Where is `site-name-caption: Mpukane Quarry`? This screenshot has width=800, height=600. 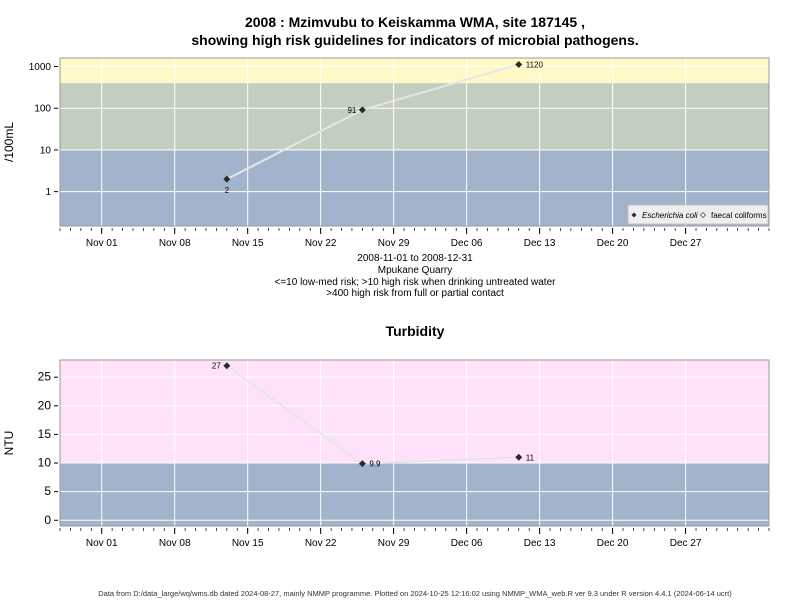 site-name-caption: Mpukane Quarry is located at coordinates (415, 270).